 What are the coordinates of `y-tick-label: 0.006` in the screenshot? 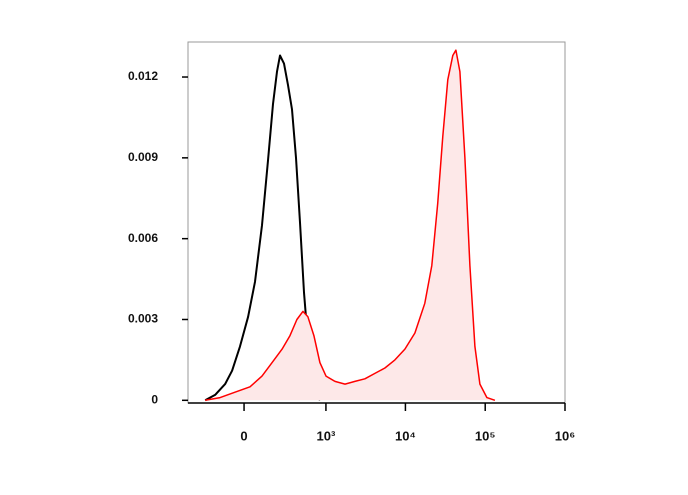 It's located at (143, 238).